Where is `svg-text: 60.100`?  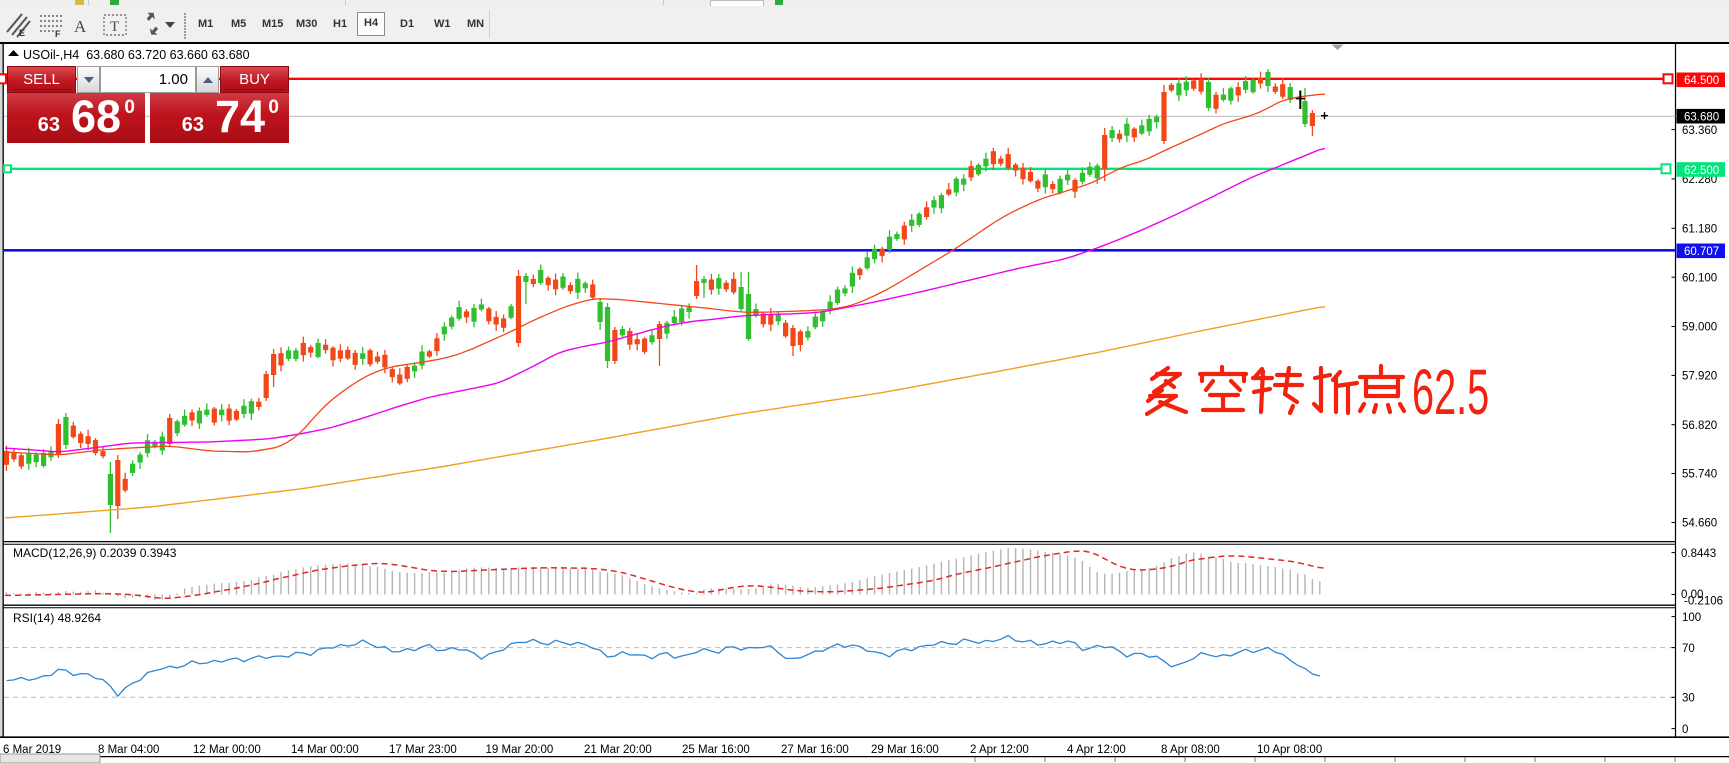 svg-text: 60.100 is located at coordinates (1699, 278).